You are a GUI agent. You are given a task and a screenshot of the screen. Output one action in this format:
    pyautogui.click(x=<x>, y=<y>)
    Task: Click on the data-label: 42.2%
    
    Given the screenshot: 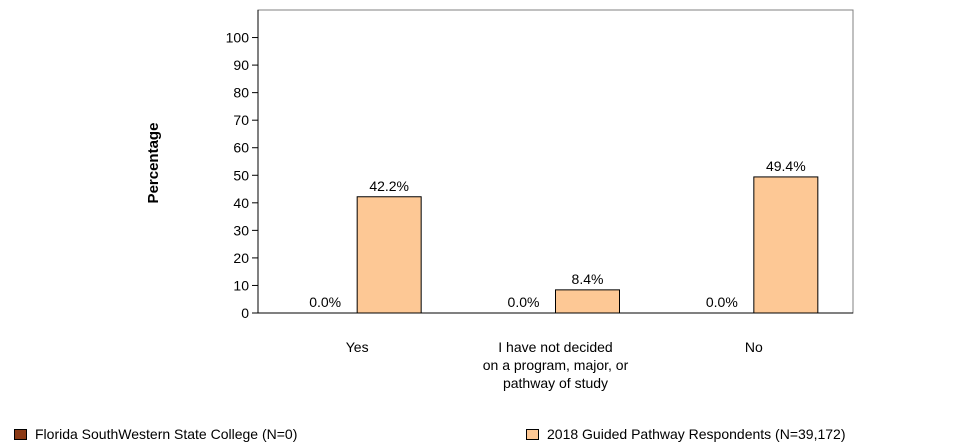 What is the action you would take?
    pyautogui.click(x=389, y=186)
    